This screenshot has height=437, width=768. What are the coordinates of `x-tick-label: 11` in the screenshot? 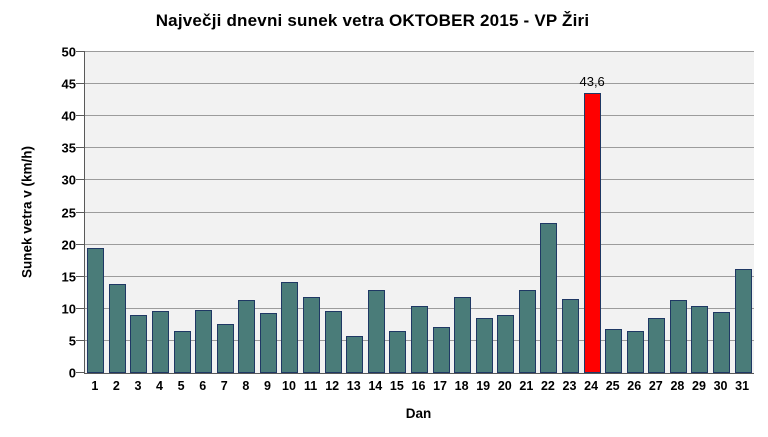 It's located at (310, 386).